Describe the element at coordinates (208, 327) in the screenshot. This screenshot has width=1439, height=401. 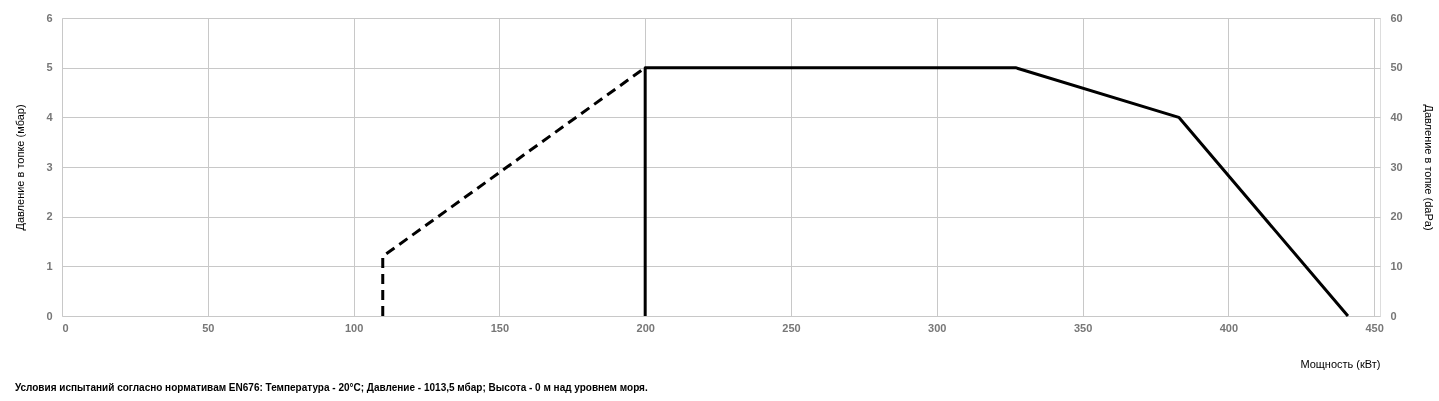
I see `x-tick-label: 50` at that location.